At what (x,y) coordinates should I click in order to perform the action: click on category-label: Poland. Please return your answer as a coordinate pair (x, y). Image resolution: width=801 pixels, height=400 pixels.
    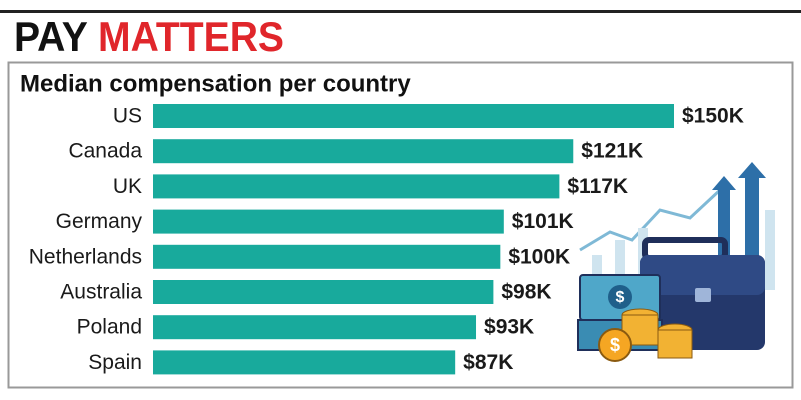
    Looking at the image, I should click on (109, 327).